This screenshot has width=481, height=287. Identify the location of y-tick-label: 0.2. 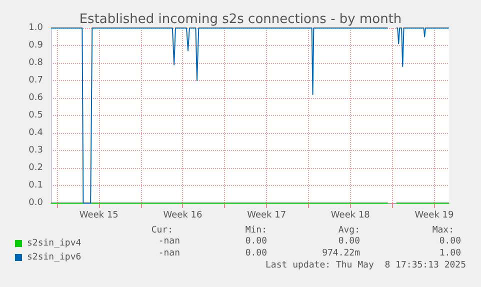
(35, 168).